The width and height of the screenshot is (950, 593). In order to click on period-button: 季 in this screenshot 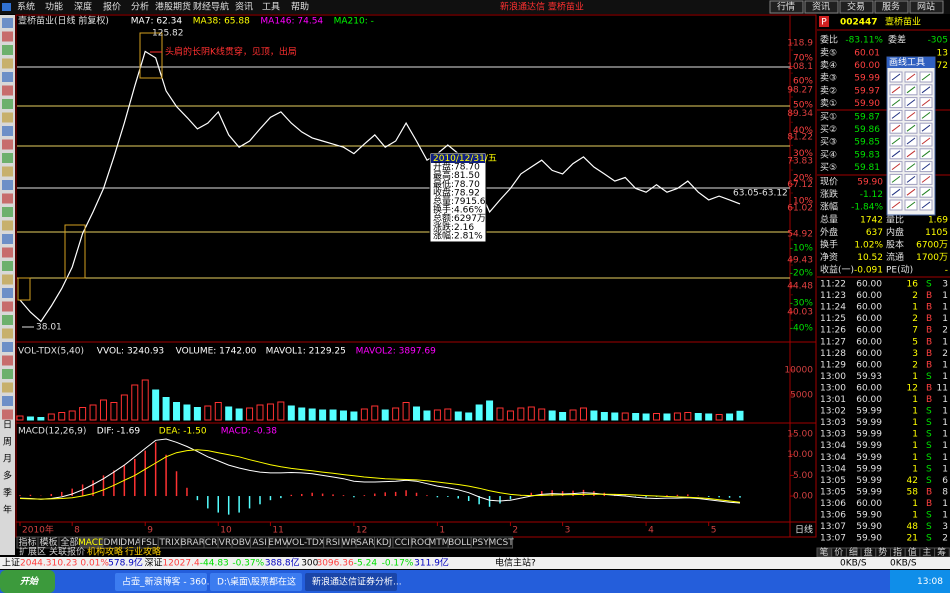, I will do `click(7, 493)`.